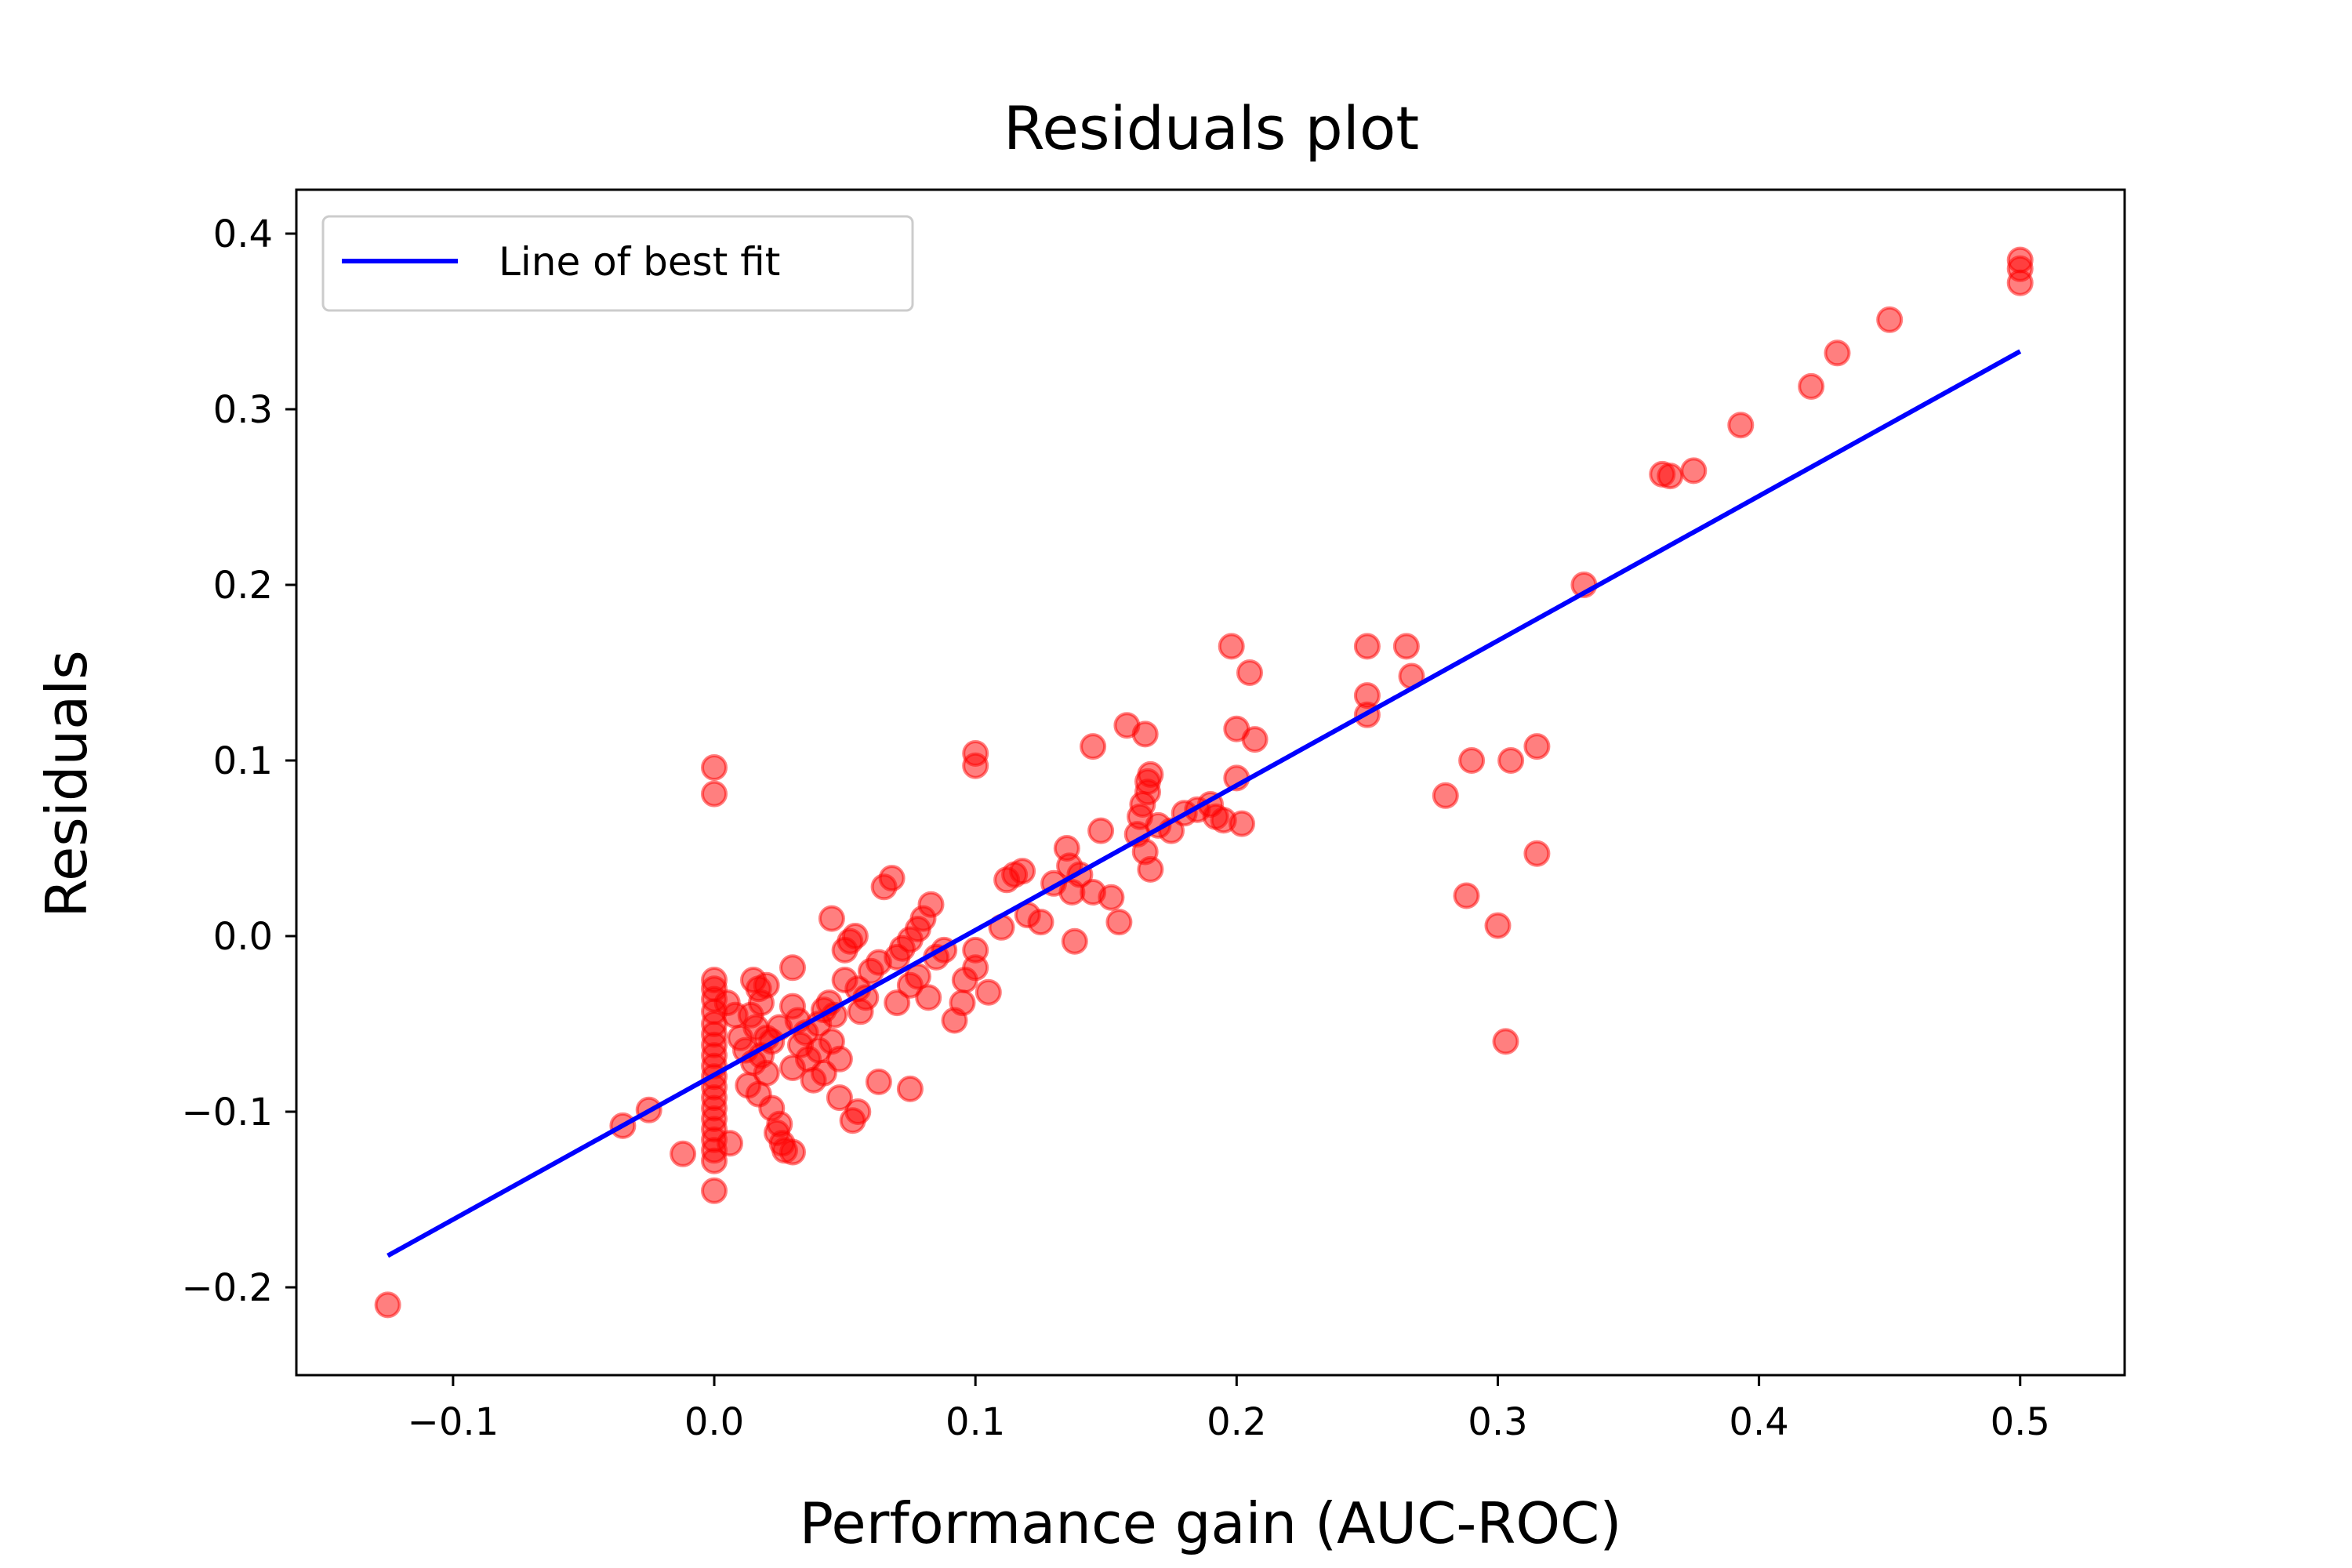 Image resolution: width=2352 pixels, height=1568 pixels. Describe the element at coordinates (1497, 1422) in the screenshot. I see `x-tick-label: 0.3` at that location.